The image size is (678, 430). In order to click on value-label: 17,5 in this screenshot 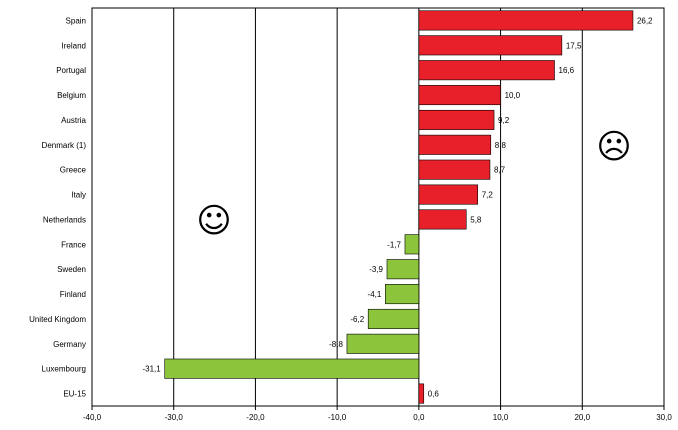, I will do `click(574, 45)`.